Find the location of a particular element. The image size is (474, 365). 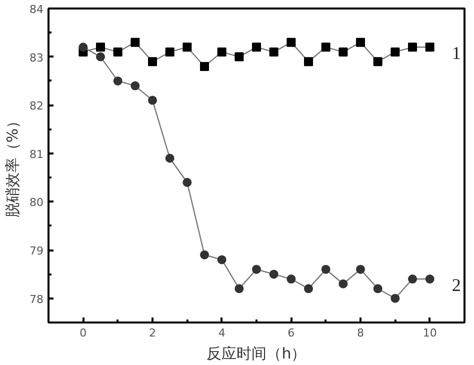

x-tick-label: 4 is located at coordinates (222, 333).